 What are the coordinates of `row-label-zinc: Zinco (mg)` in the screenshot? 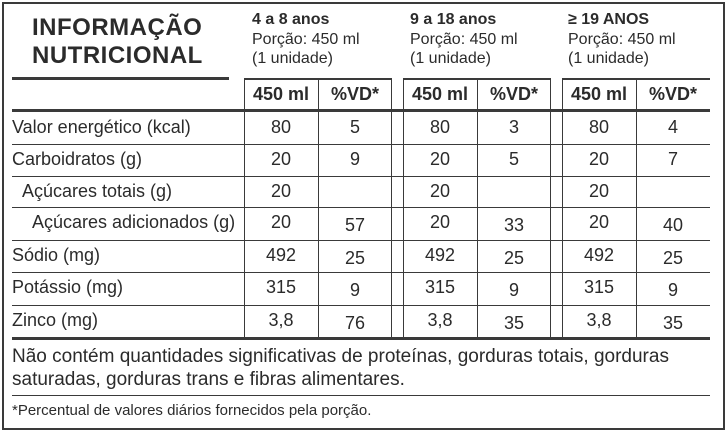 It's located at (55, 320).